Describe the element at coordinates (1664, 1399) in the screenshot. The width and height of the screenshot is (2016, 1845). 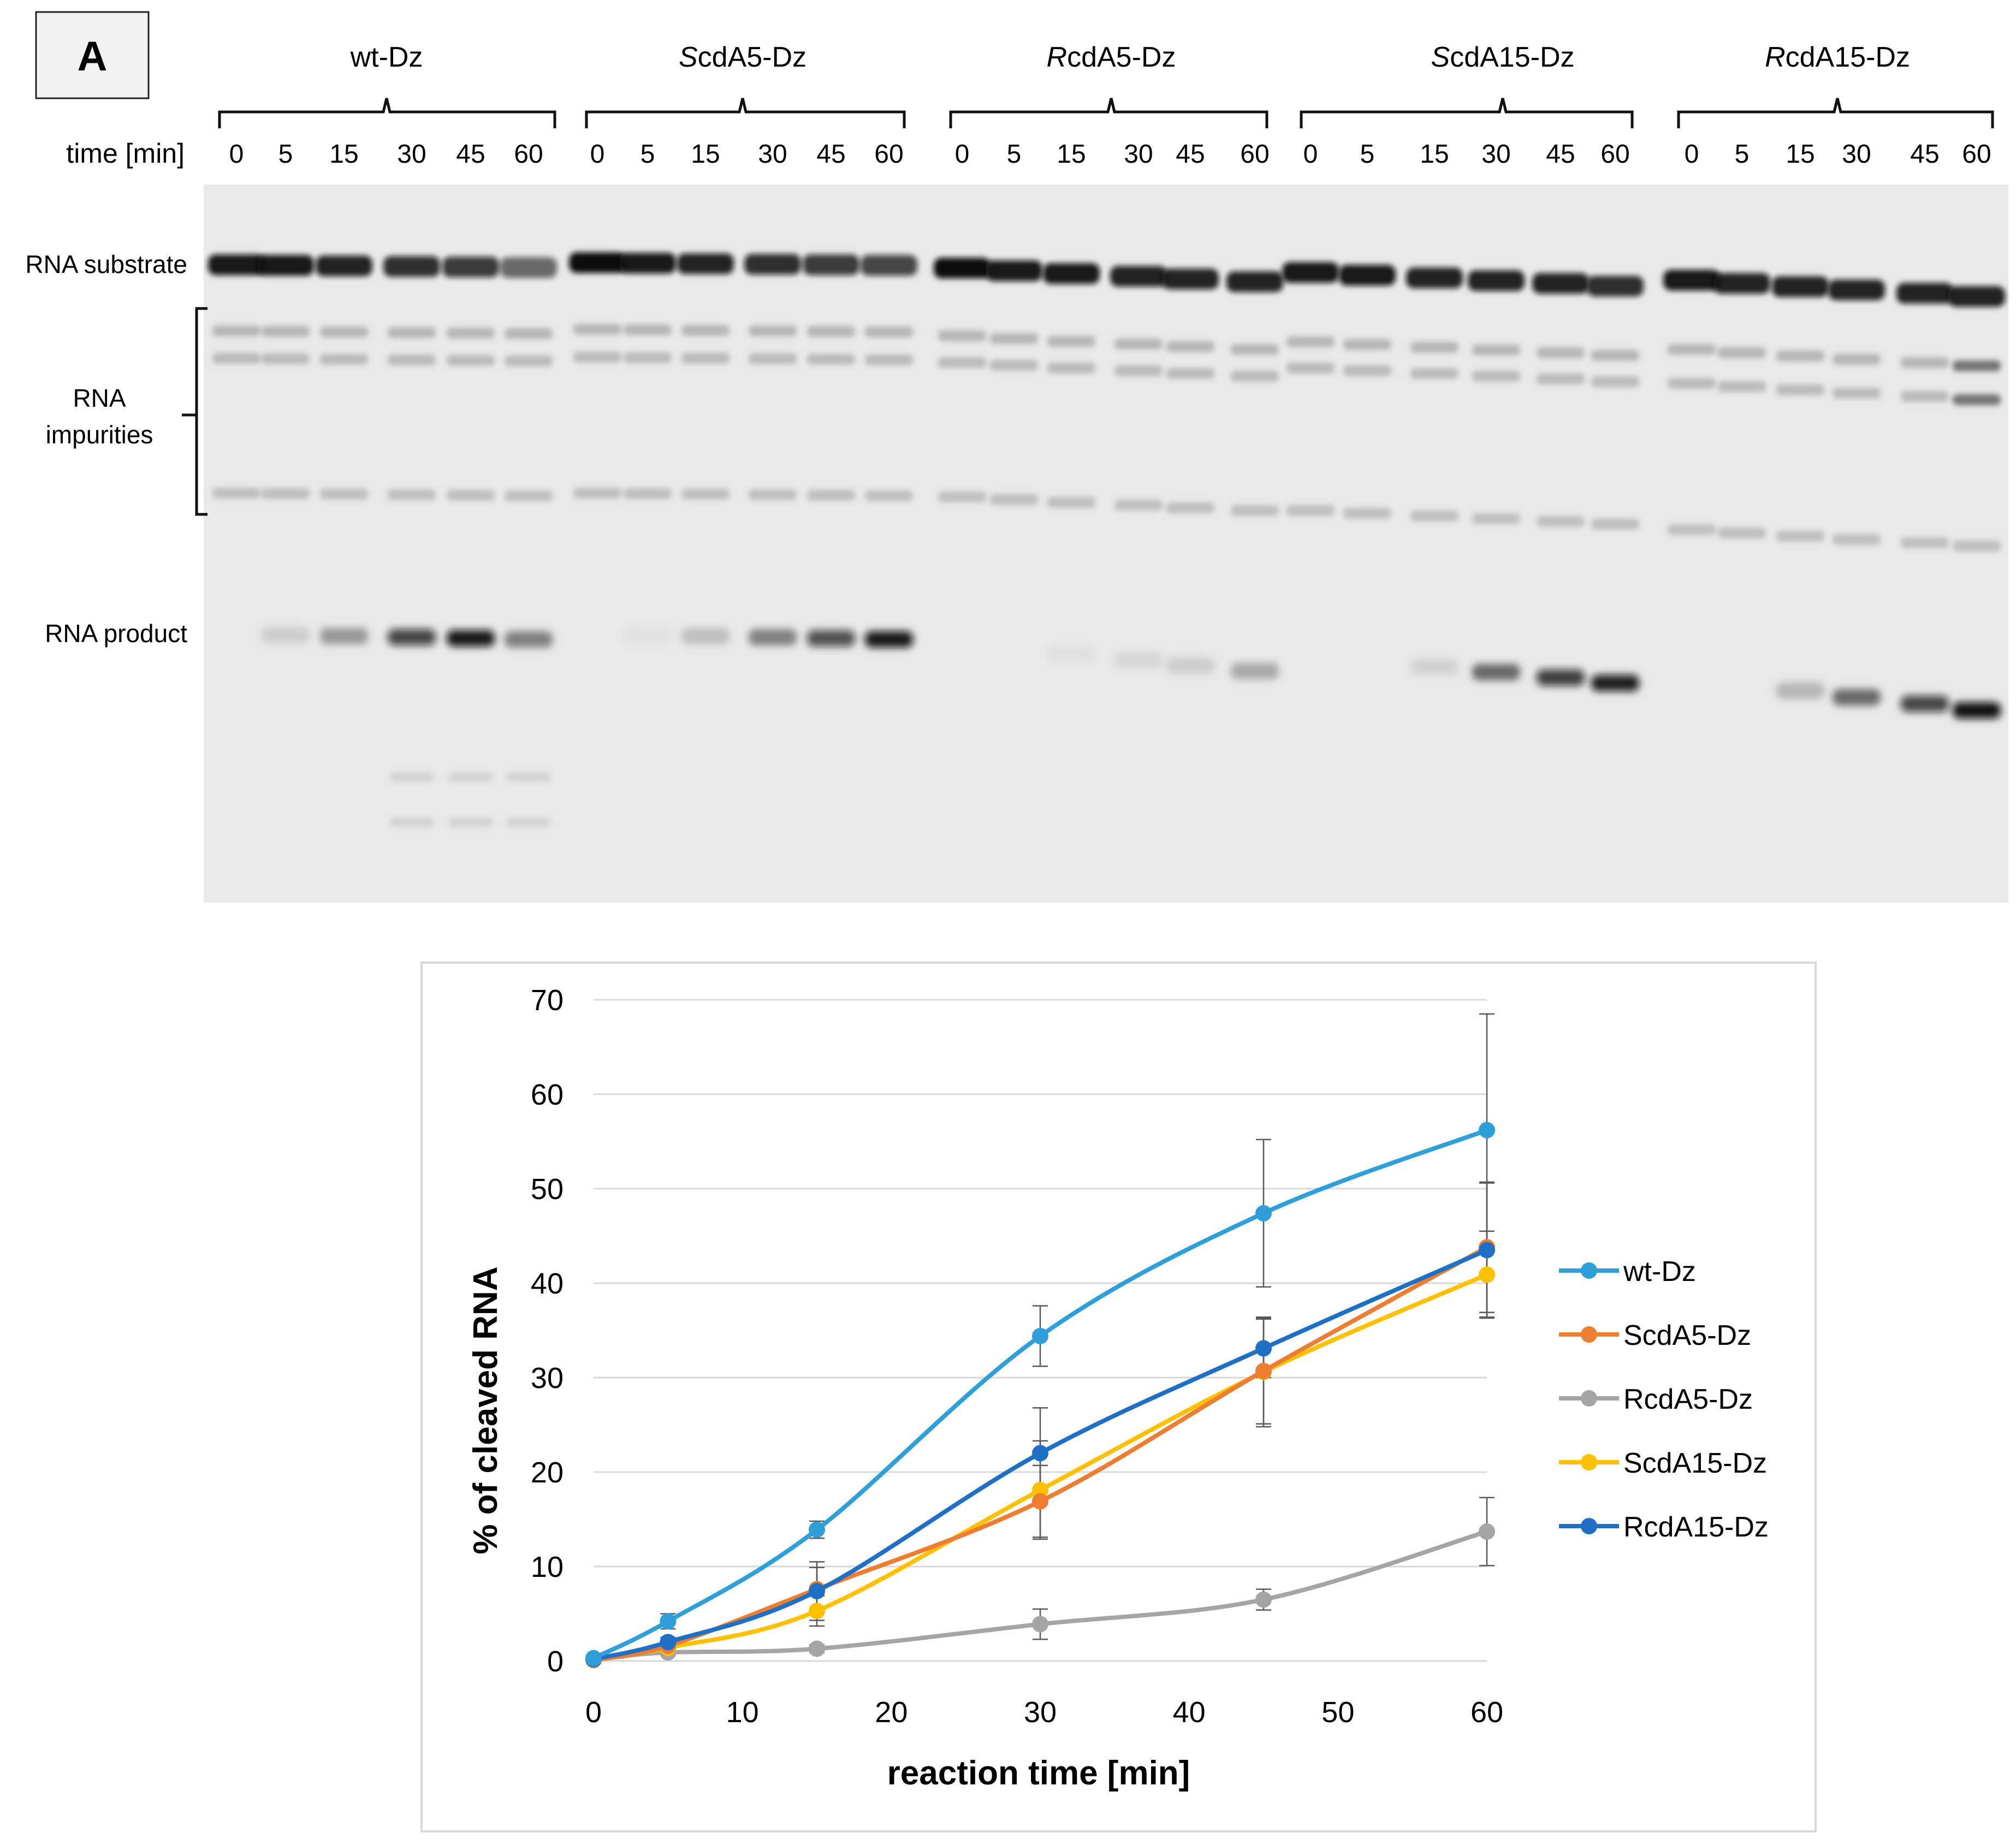
I see `legend: wt-Dz ScdA5-Dz RcdA5-Dz ScdA15-Dz RcdA15-Dz` at that location.